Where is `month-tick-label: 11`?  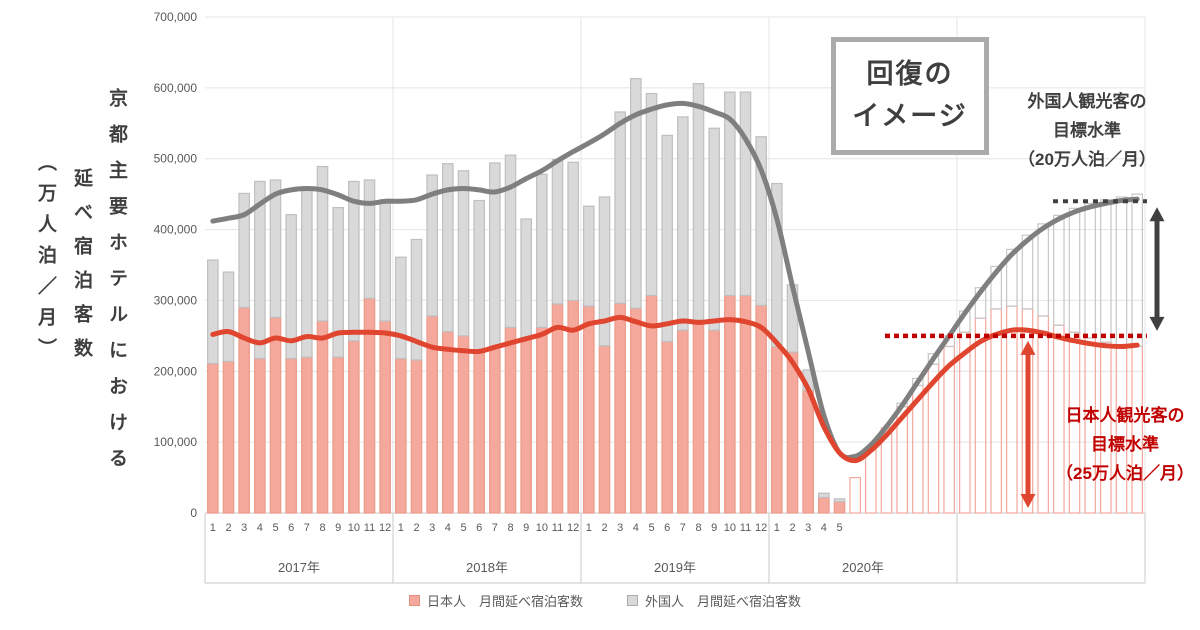 month-tick-label: 11 is located at coordinates (557, 528).